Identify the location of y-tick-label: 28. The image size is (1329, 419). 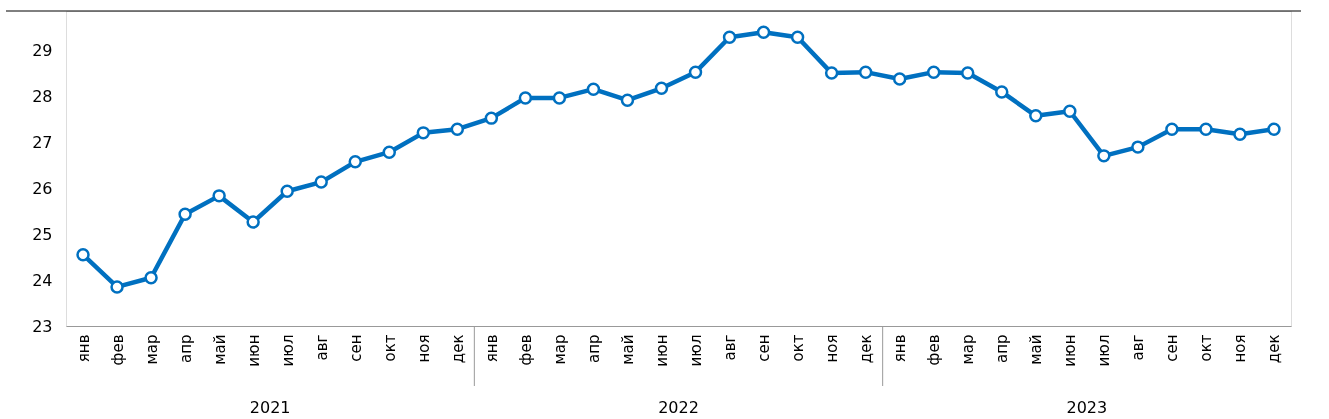
(42, 96).